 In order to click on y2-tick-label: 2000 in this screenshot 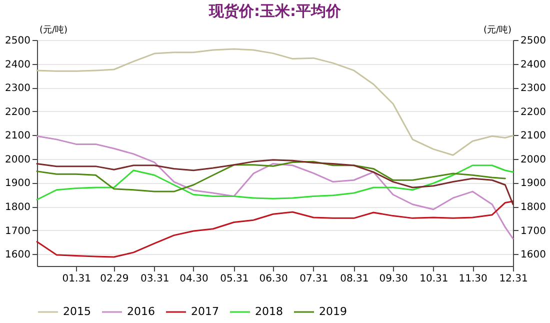, I will do `click(533, 160)`.